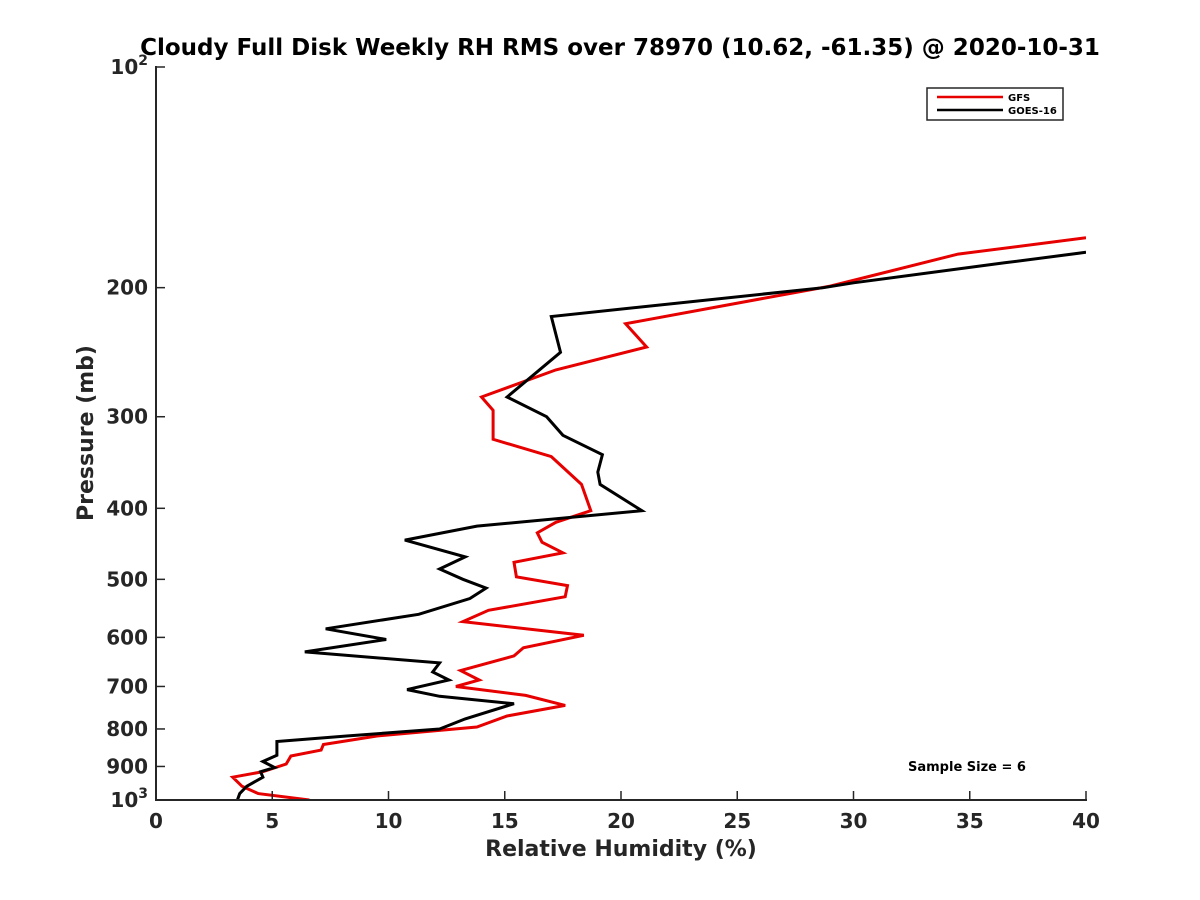 This screenshot has width=1200, height=900. Describe the element at coordinates (1156, 70) in the screenshot. I see `series-line-gfs` at that location.